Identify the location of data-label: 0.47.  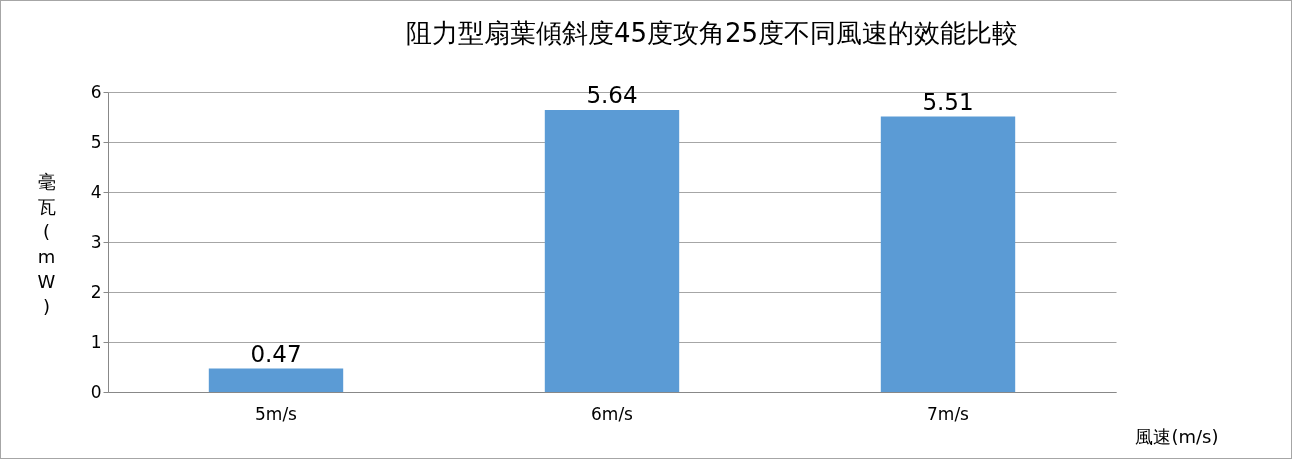
(276, 353).